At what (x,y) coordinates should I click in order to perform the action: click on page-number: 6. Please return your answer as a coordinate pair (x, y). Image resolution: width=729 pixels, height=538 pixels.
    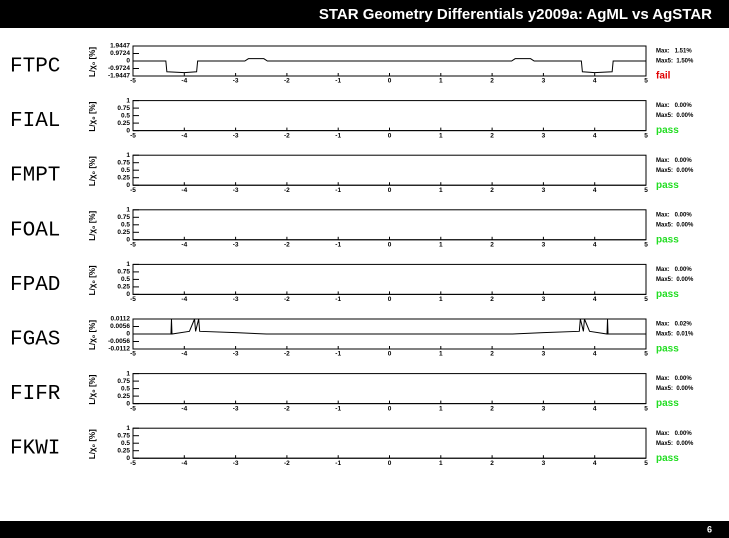
    Looking at the image, I should click on (709, 529).